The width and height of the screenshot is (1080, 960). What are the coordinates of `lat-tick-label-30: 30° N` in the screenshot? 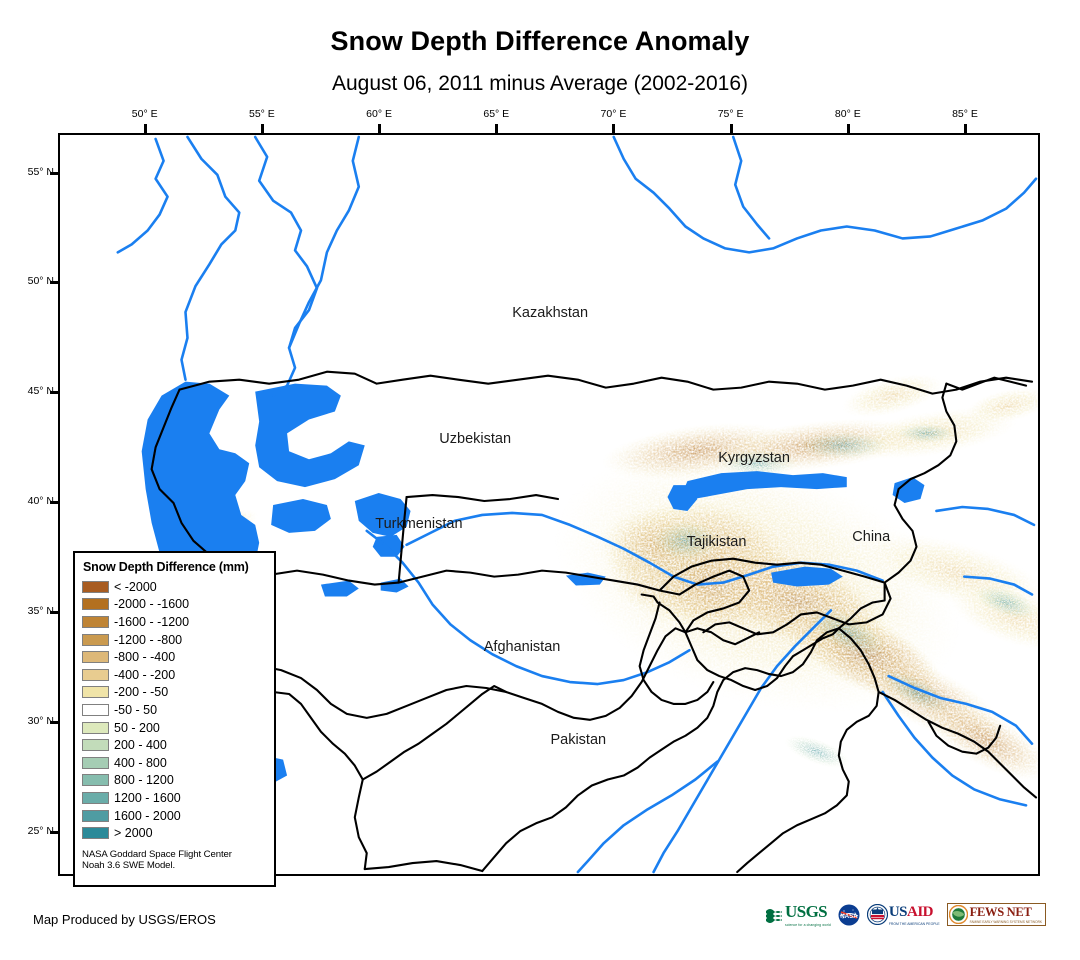 It's located at (40, 721).